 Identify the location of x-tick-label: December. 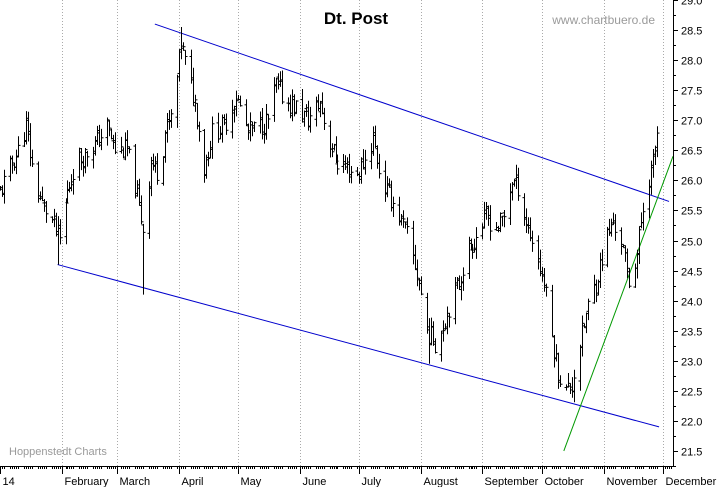
(691, 481).